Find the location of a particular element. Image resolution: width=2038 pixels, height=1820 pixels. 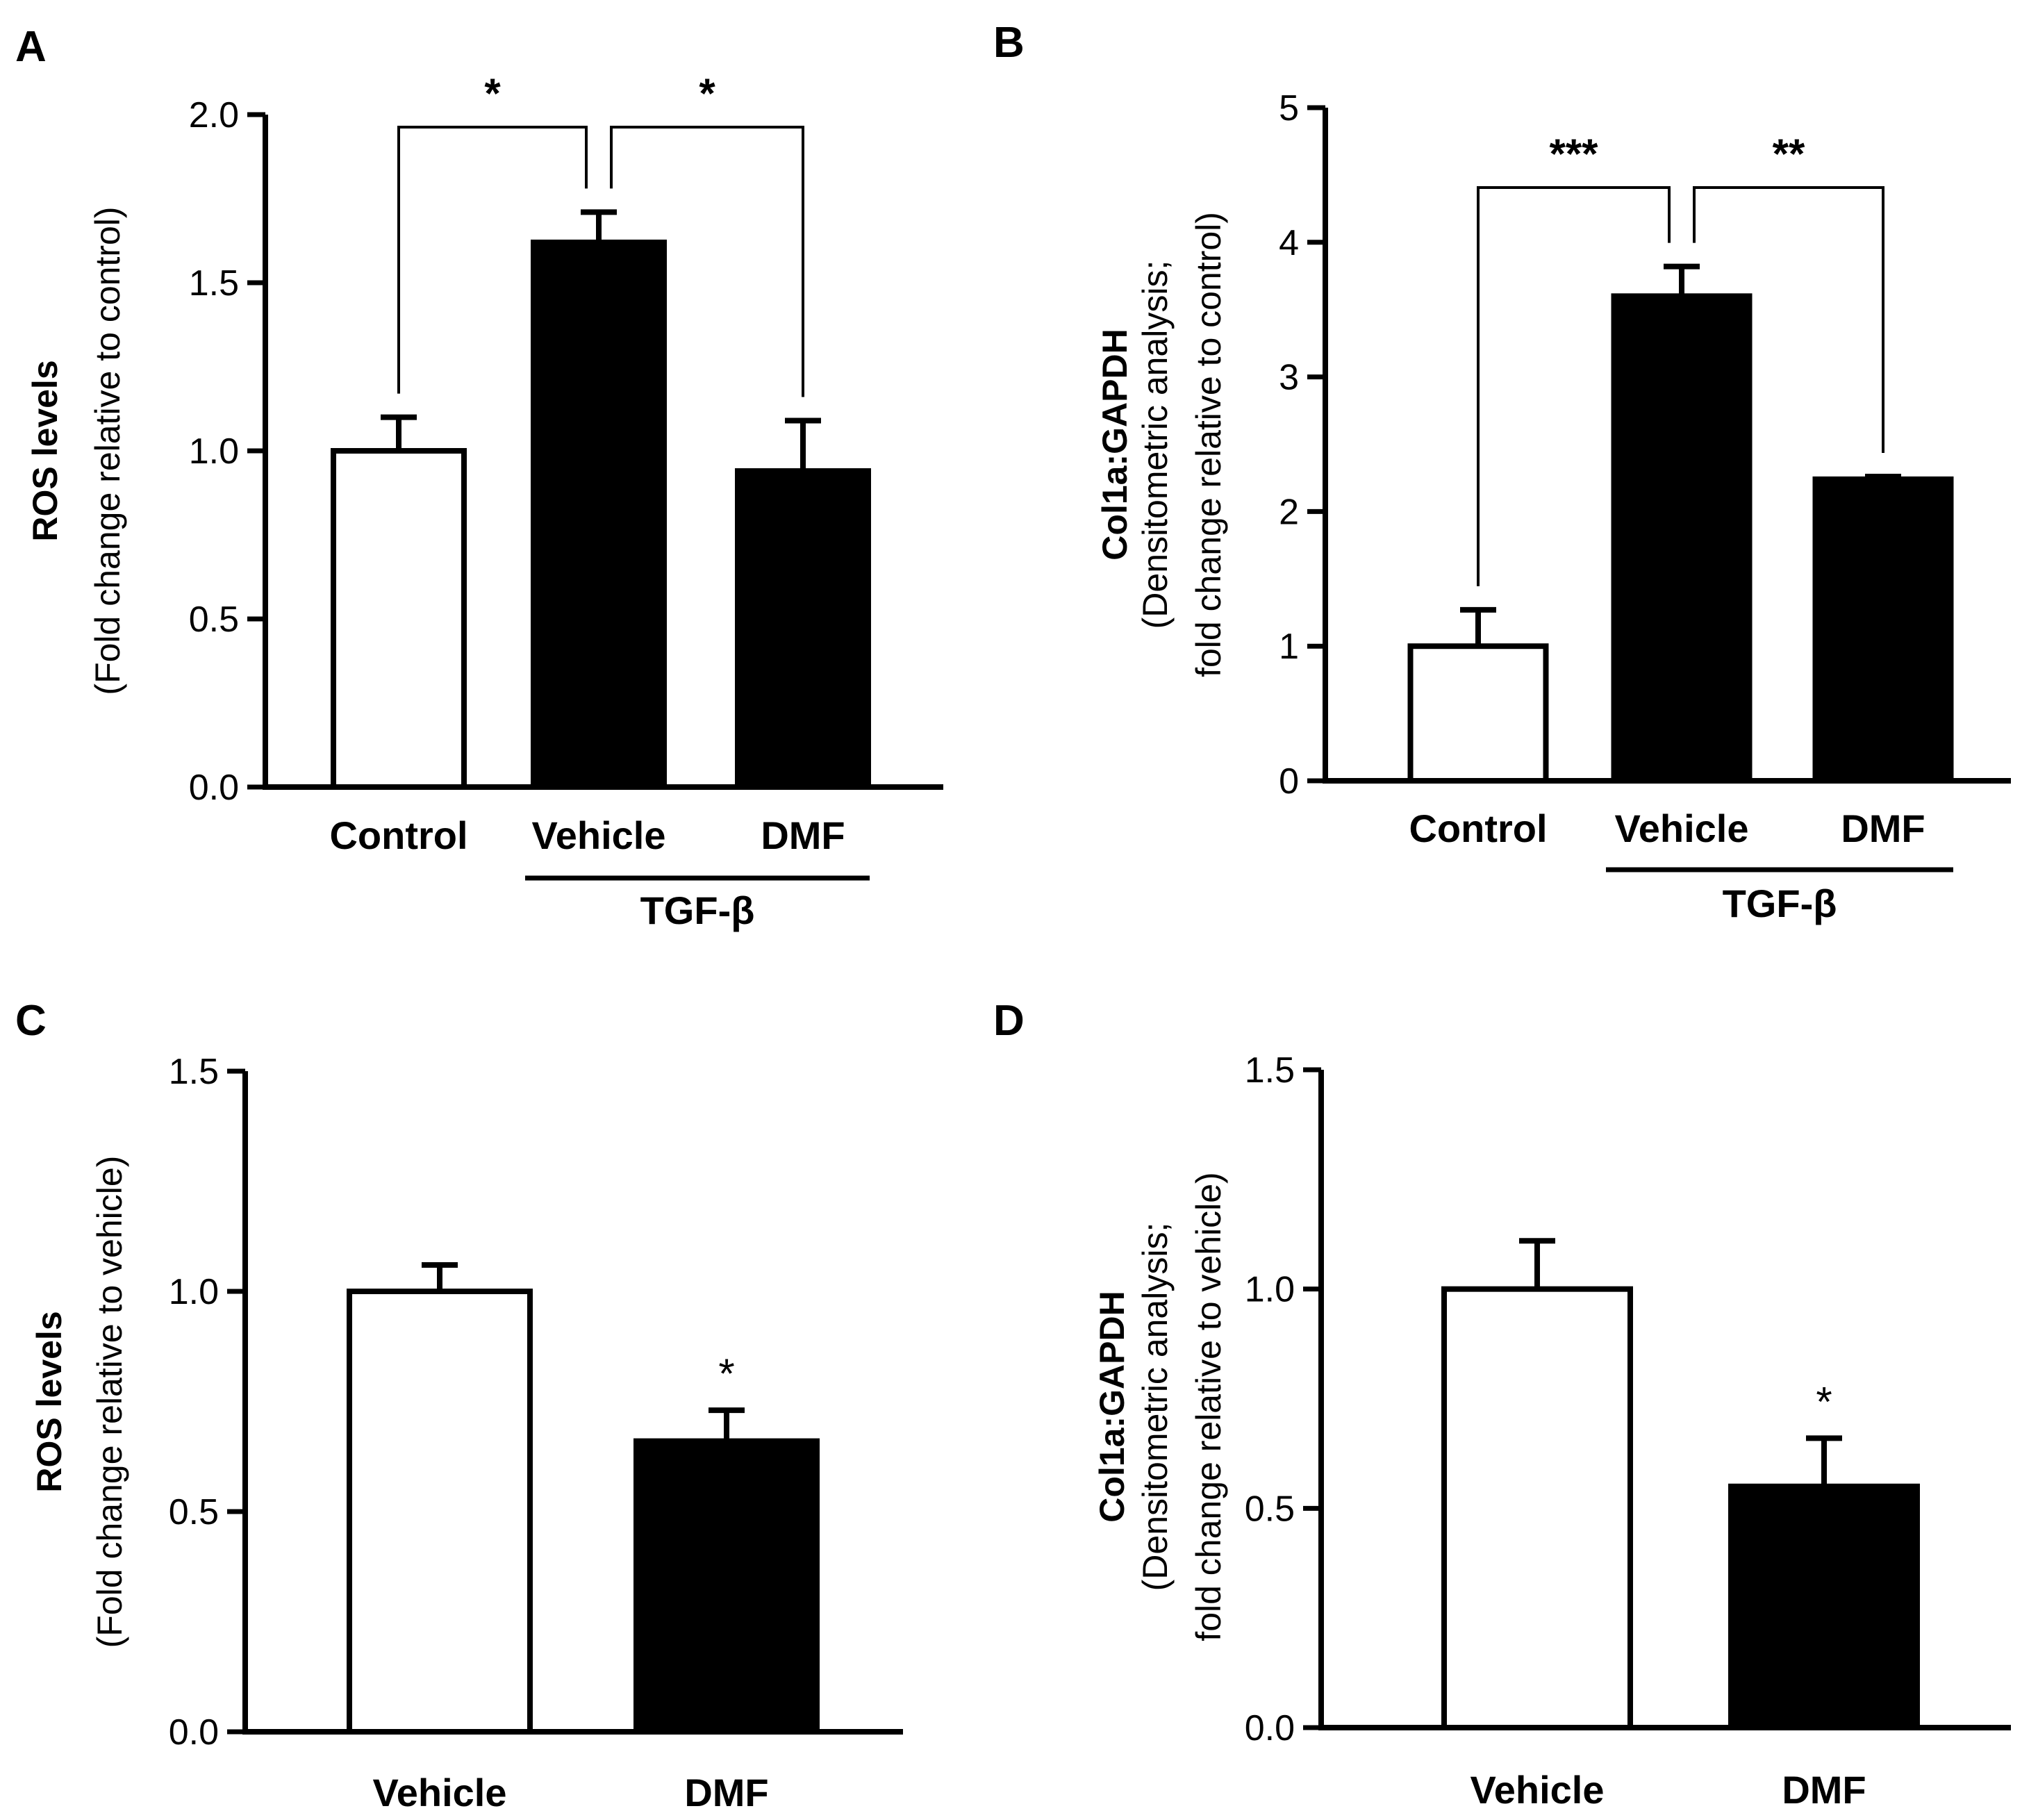

significance-label: *** is located at coordinates (1573, 154).